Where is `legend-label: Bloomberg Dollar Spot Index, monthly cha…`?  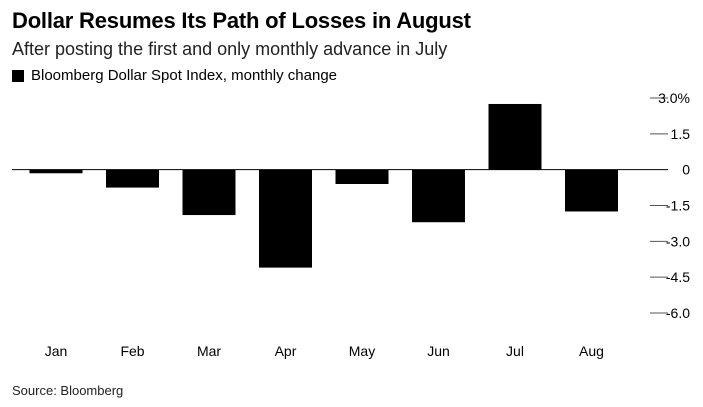
legend-label: Bloomberg Dollar Spot Index, monthly cha… is located at coordinates (184, 75).